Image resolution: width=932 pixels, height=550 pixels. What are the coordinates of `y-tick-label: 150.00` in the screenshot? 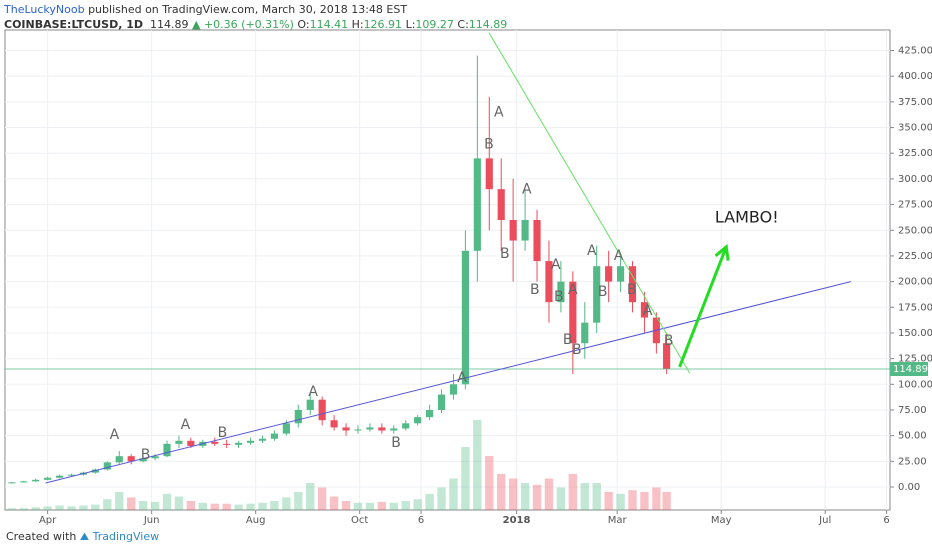 It's located at (915, 333).